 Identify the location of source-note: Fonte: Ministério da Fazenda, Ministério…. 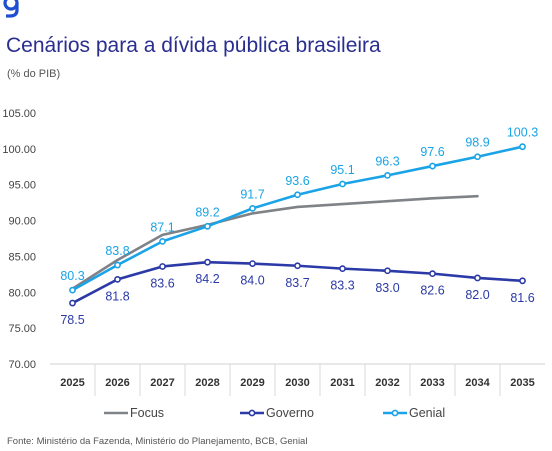
(157, 441).